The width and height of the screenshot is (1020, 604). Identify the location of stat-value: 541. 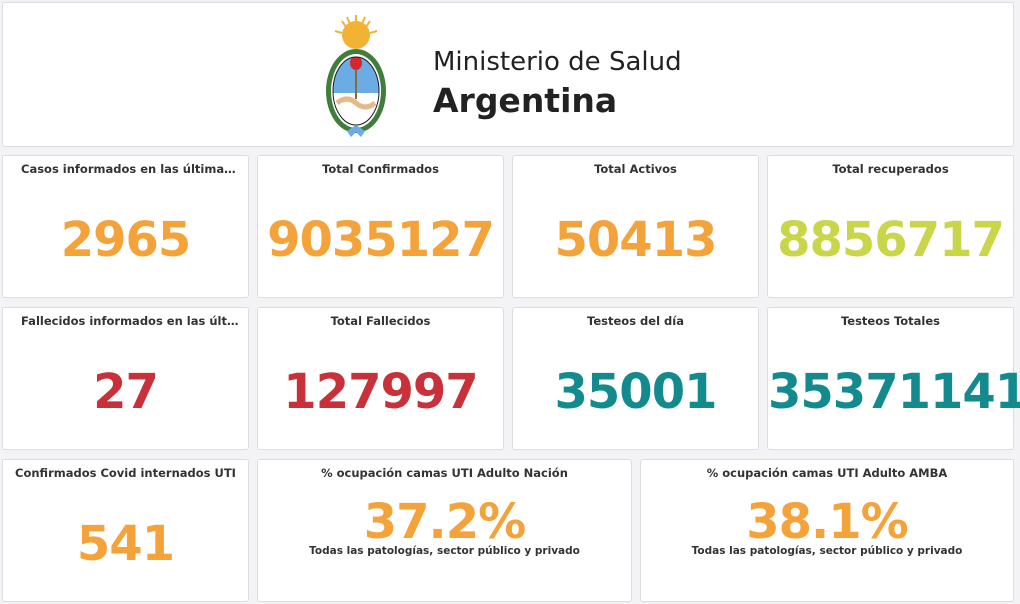
(125, 544).